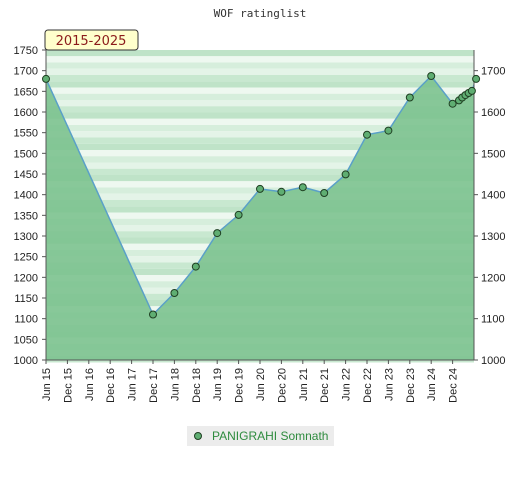  Describe the element at coordinates (68, 385) in the screenshot. I see `x-tick-label: Dec 15` at that location.